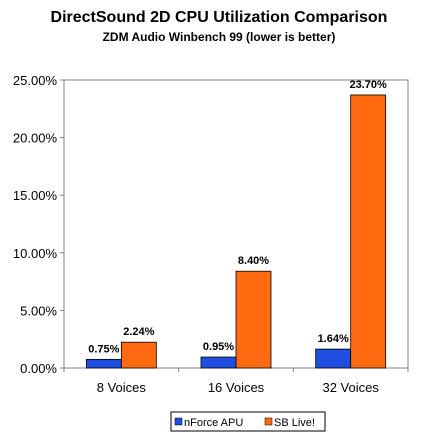  What do you see at coordinates (236, 387) in the screenshot?
I see `x-tick-label: 16 Voices` at bounding box center [236, 387].